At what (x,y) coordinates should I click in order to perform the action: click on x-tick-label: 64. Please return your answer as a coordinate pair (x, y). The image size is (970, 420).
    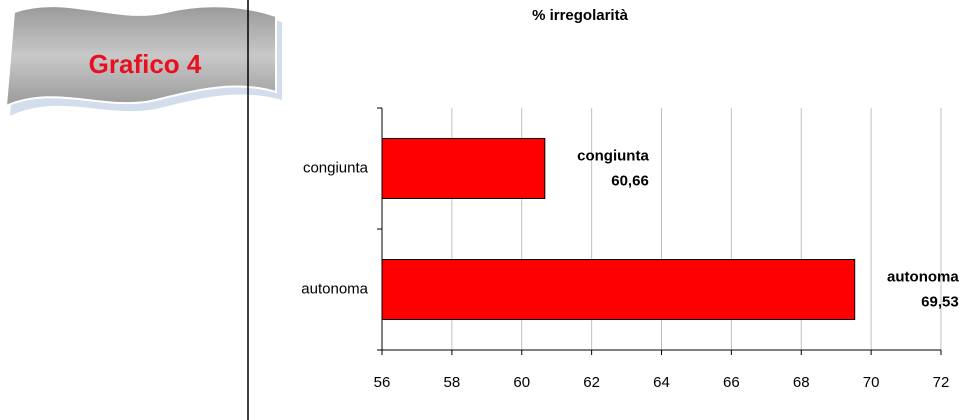
    Looking at the image, I should click on (661, 382).